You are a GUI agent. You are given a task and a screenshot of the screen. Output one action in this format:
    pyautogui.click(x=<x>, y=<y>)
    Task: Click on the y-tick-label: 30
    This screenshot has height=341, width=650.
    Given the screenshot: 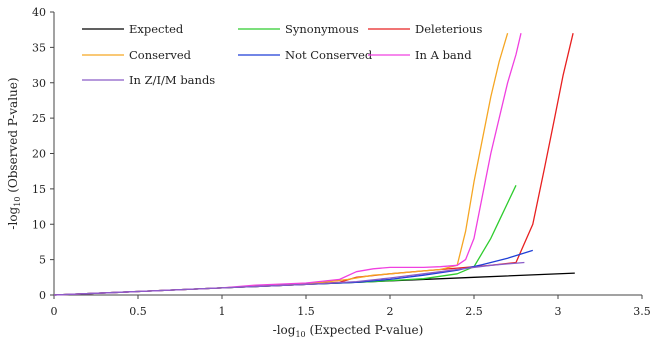 What is the action you would take?
    pyautogui.click(x=39, y=83)
    